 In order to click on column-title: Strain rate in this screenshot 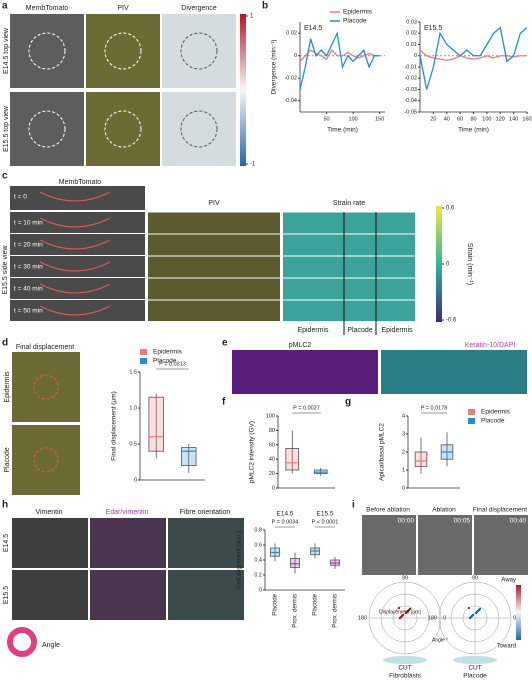, I will do `click(349, 203)`.